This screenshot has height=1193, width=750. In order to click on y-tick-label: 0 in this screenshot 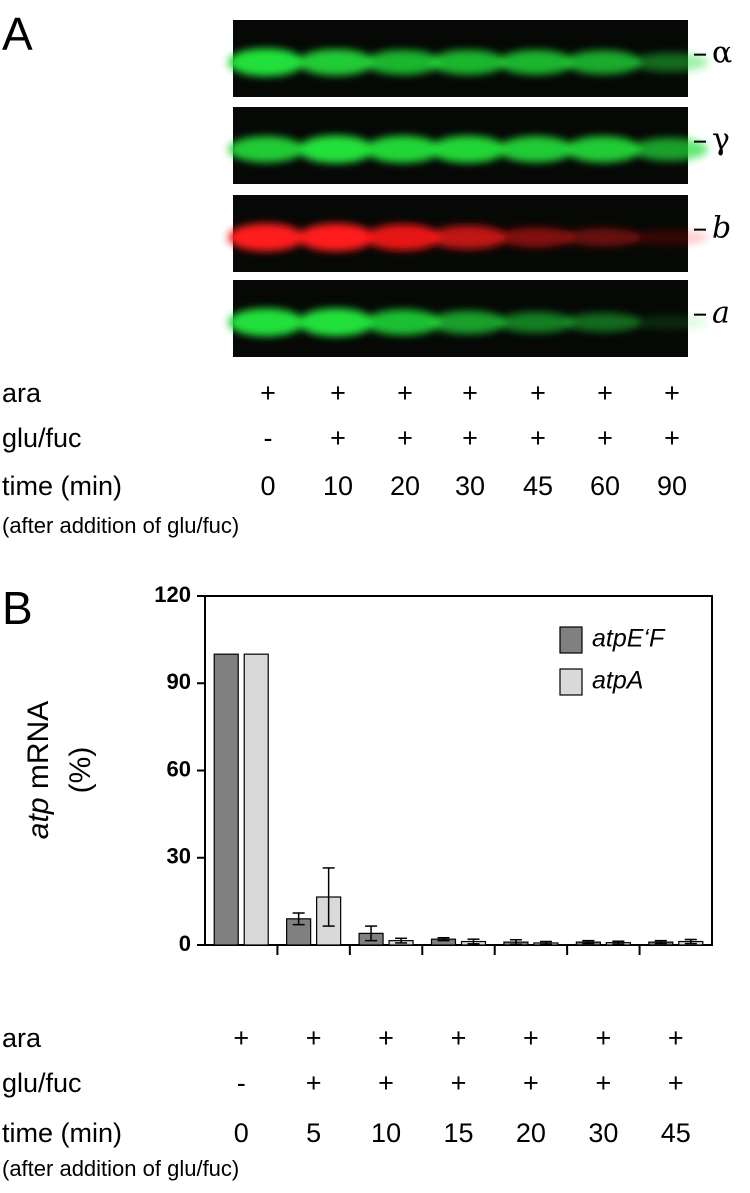, I will do `click(185, 943)`.